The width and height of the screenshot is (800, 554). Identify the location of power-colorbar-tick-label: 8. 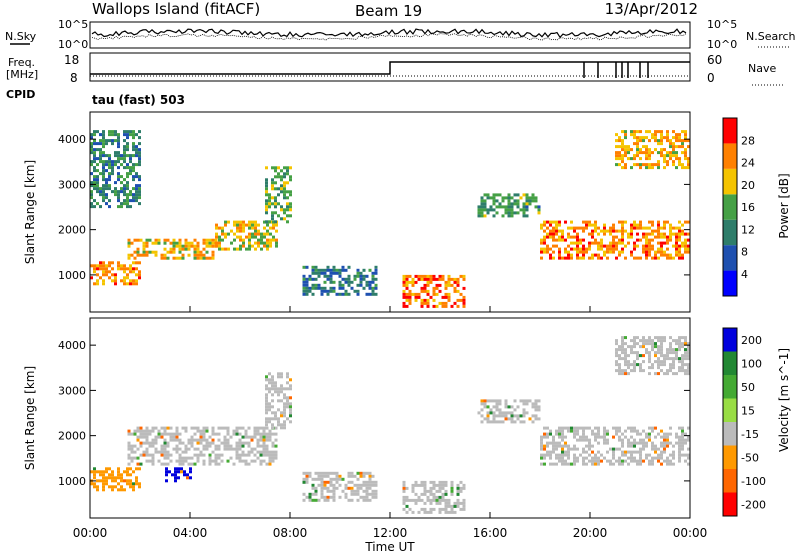
(744, 252).